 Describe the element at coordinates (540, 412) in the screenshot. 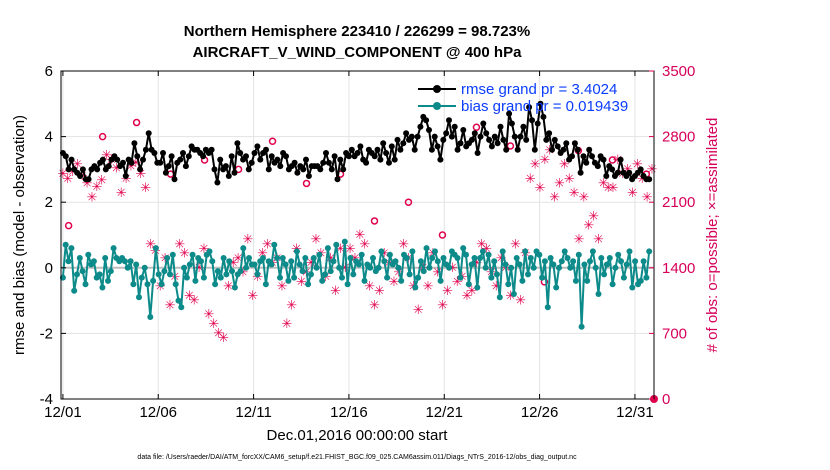

I see `x-tick-label: 12/26` at that location.